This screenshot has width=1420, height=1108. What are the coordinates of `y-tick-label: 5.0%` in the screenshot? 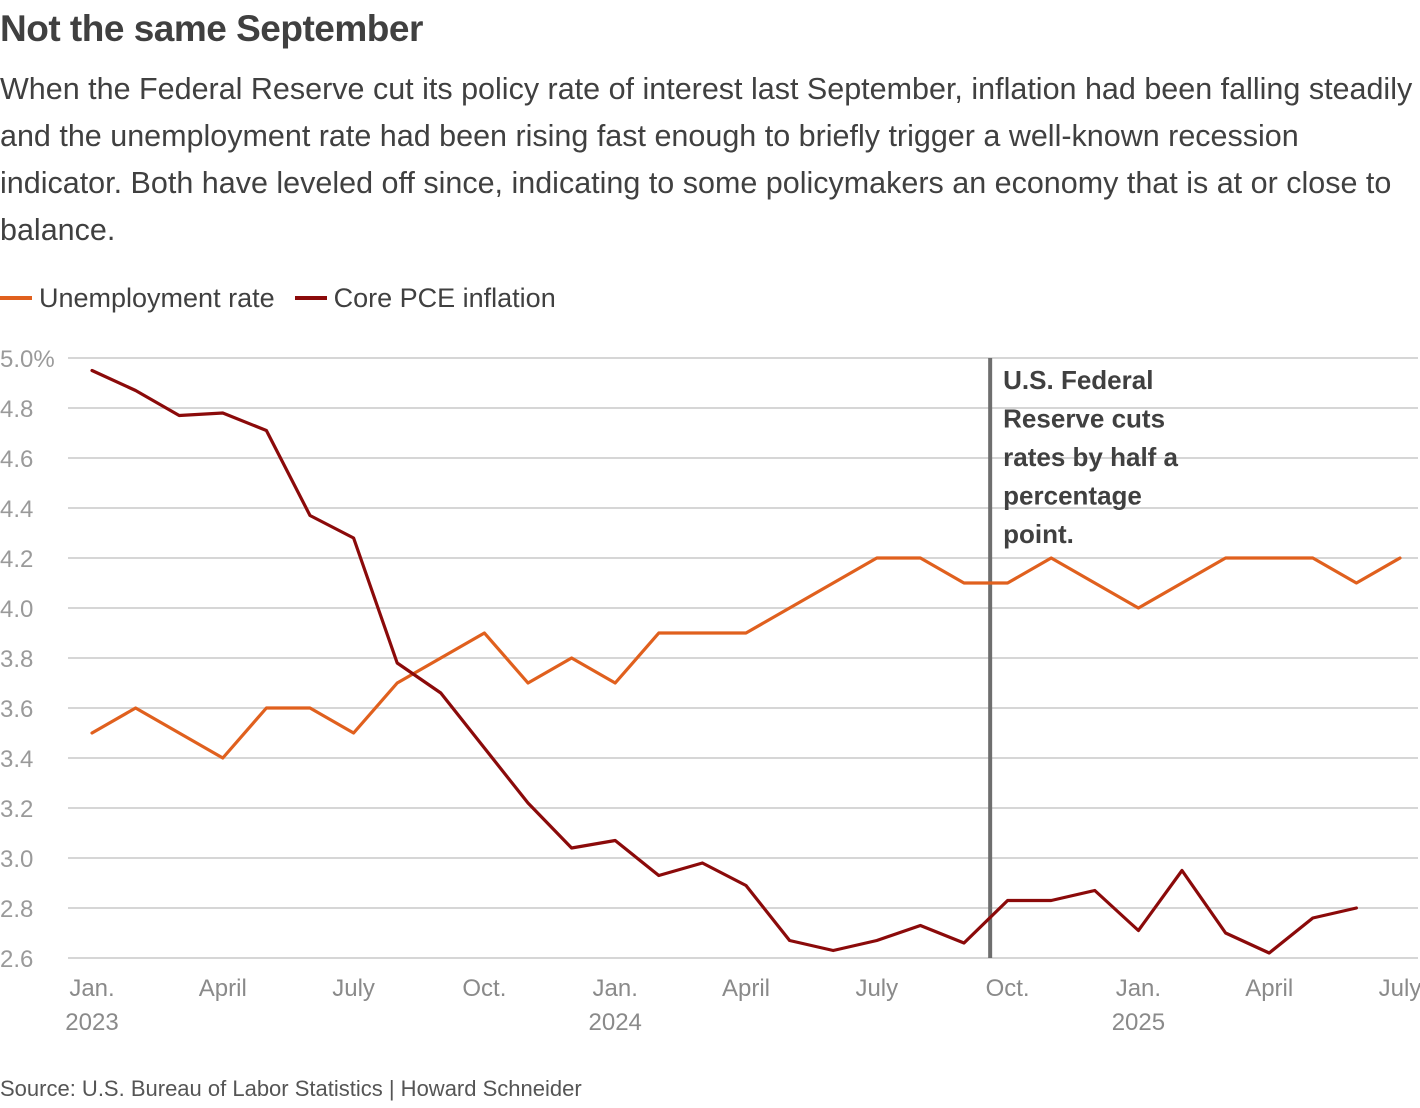 It's located at (27, 359).